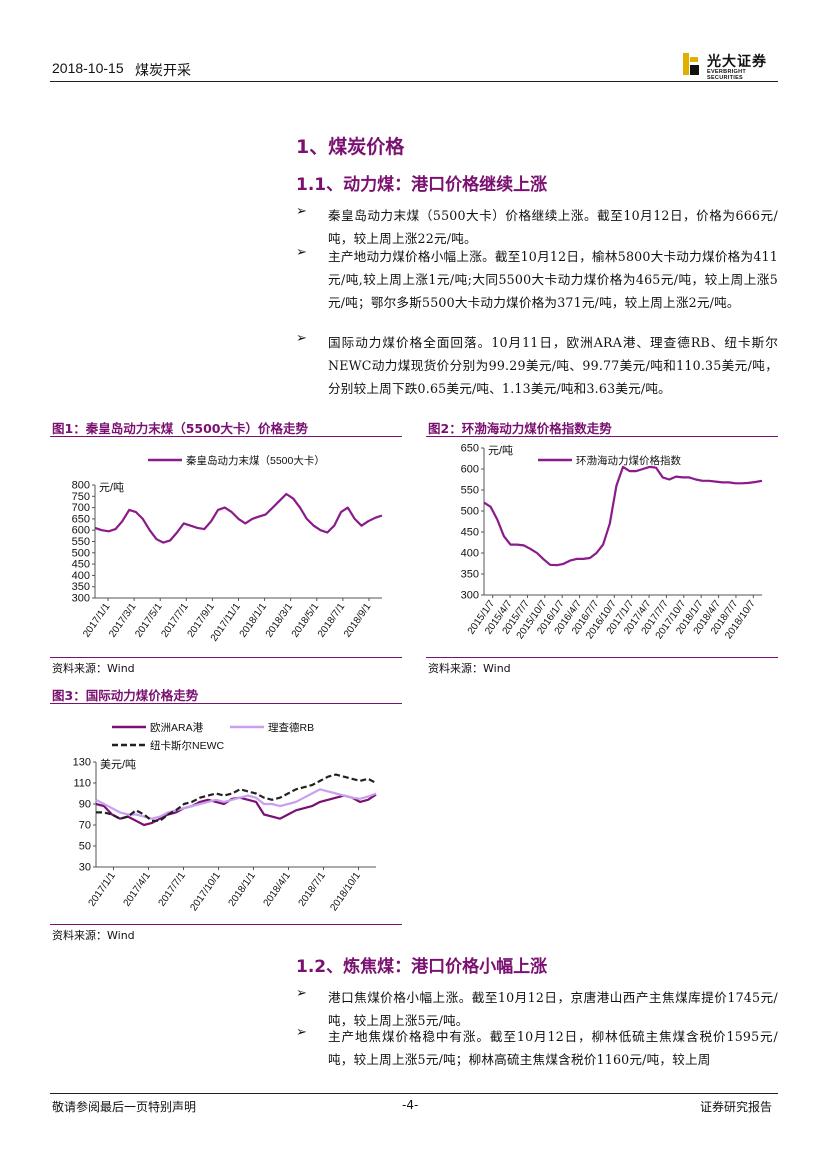 This screenshot has width=827, height=1169. What do you see at coordinates (602, 436) in the screenshot?
I see `figure-2-rule` at bounding box center [602, 436].